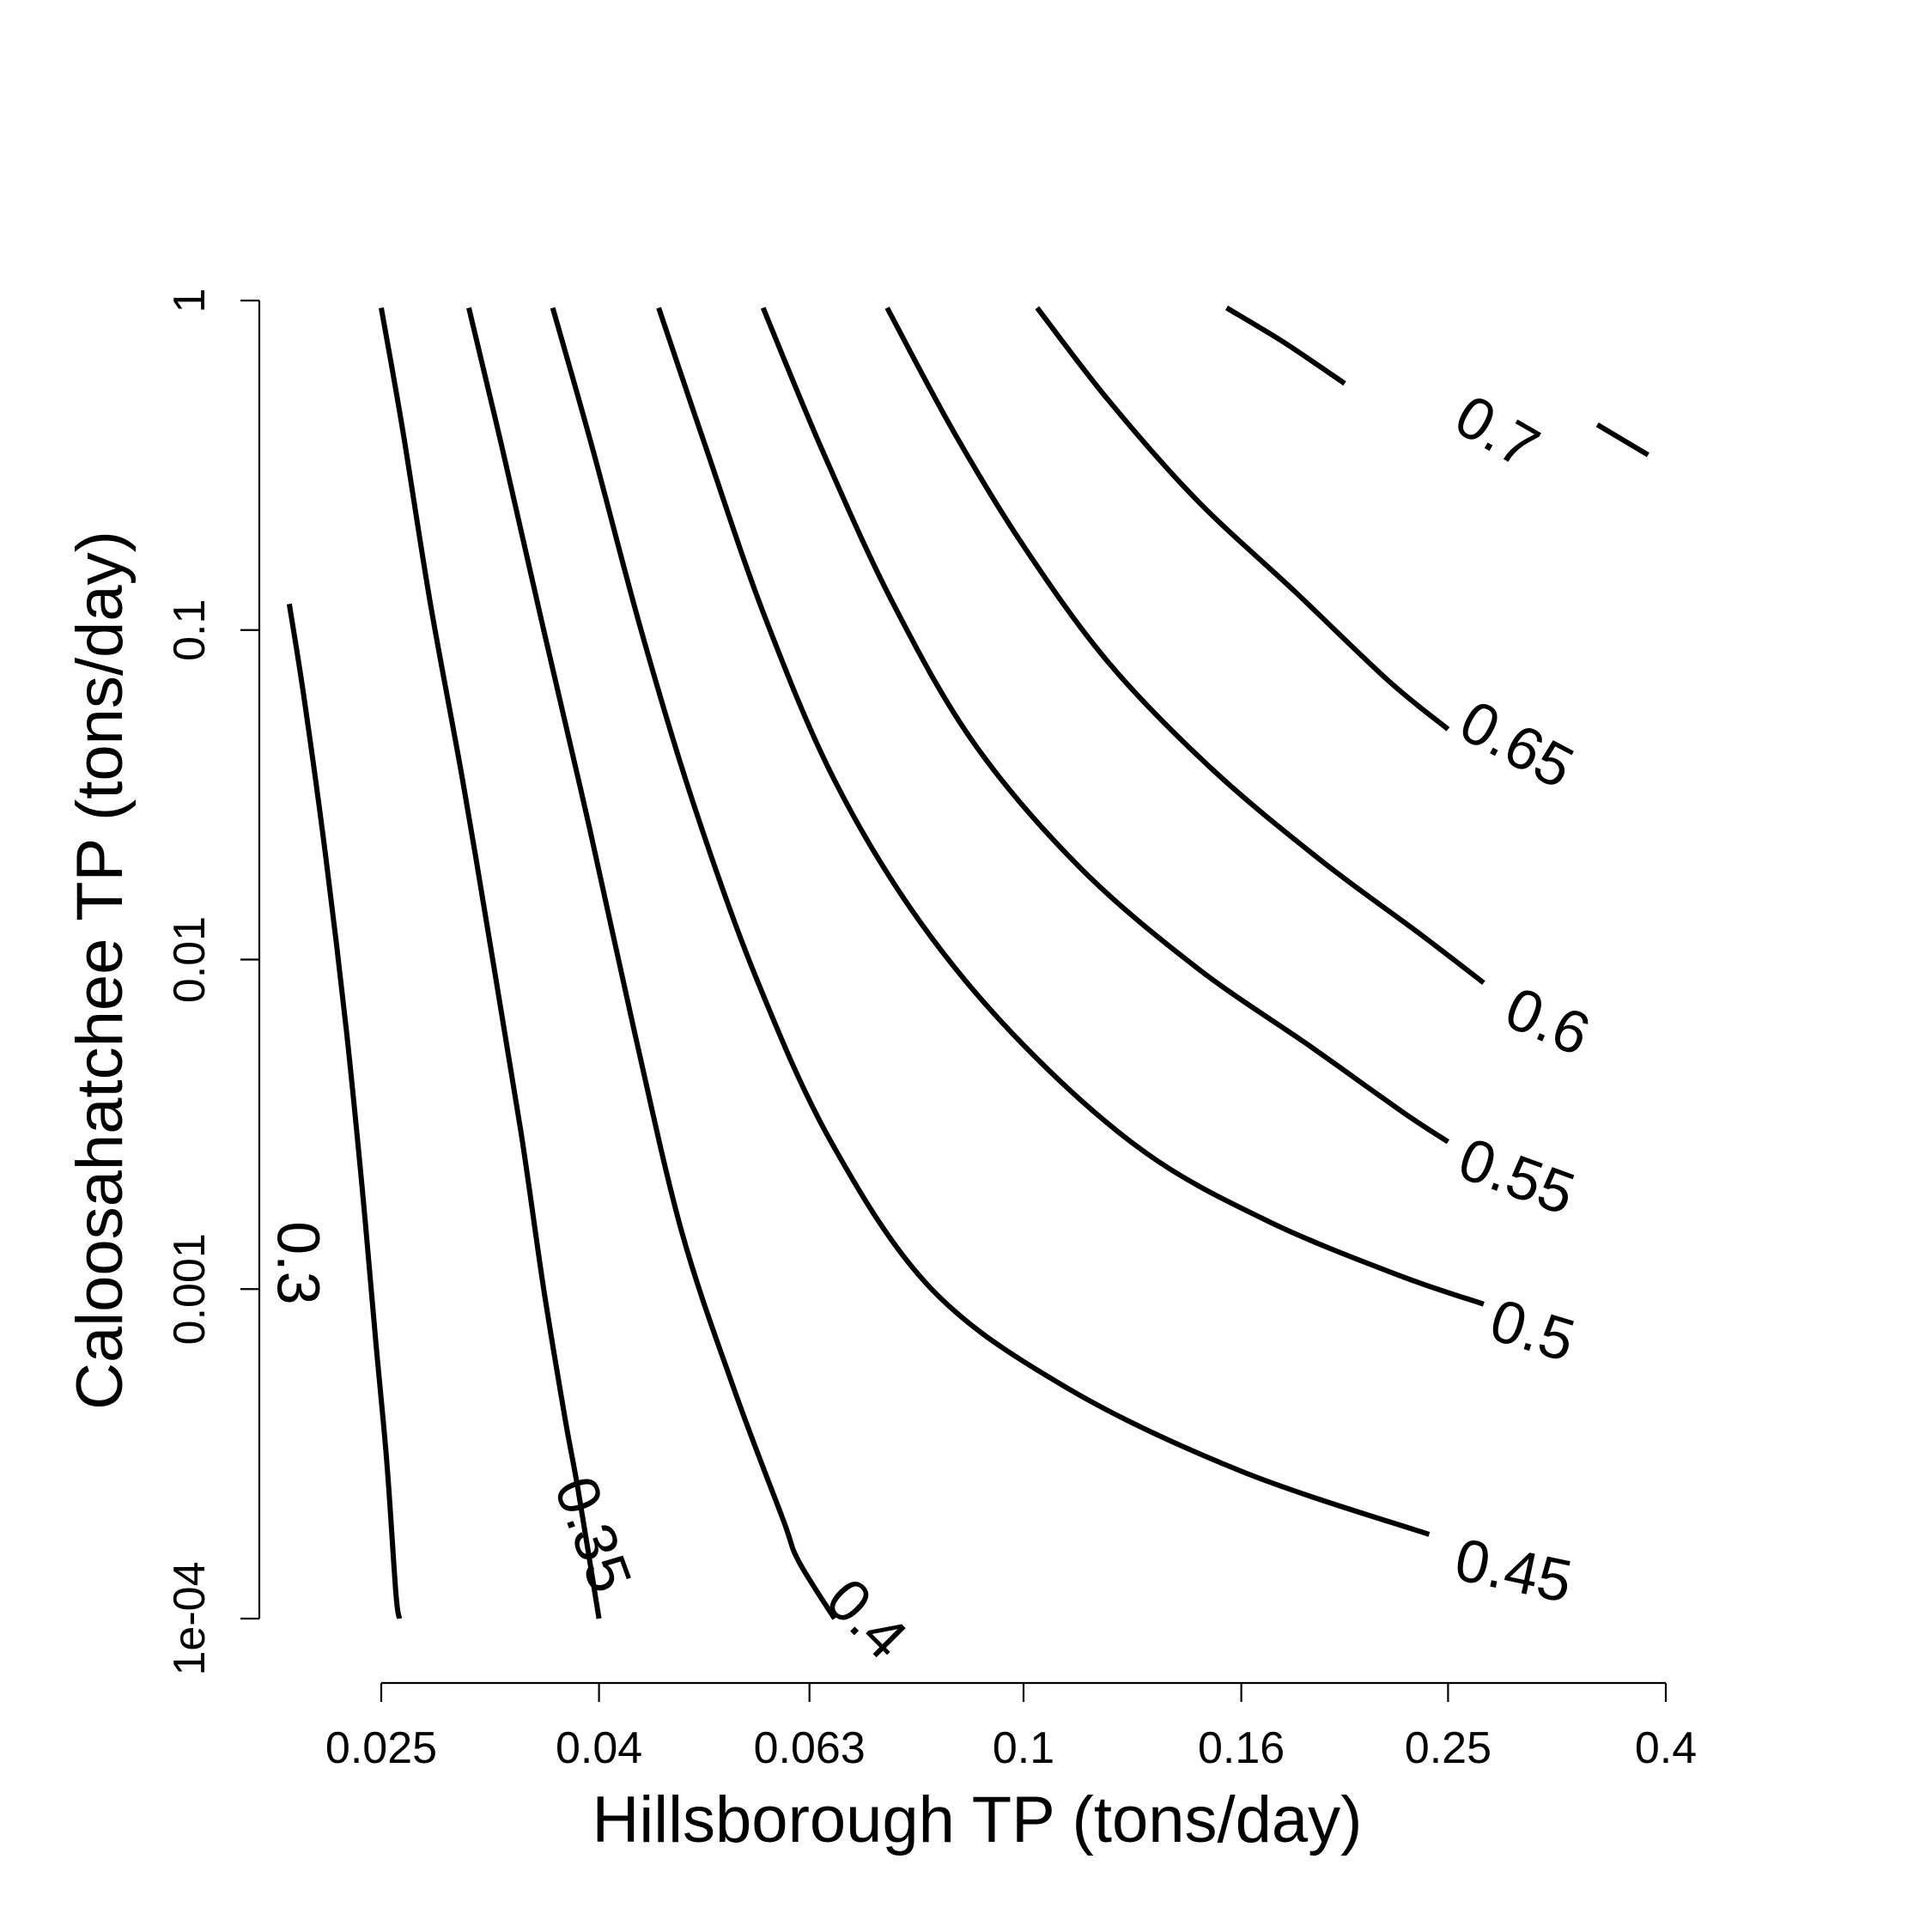 This screenshot has height=1932, width=1932. Describe the element at coordinates (1513, 1571) in the screenshot. I see `contour-label: 0.45` at that location.